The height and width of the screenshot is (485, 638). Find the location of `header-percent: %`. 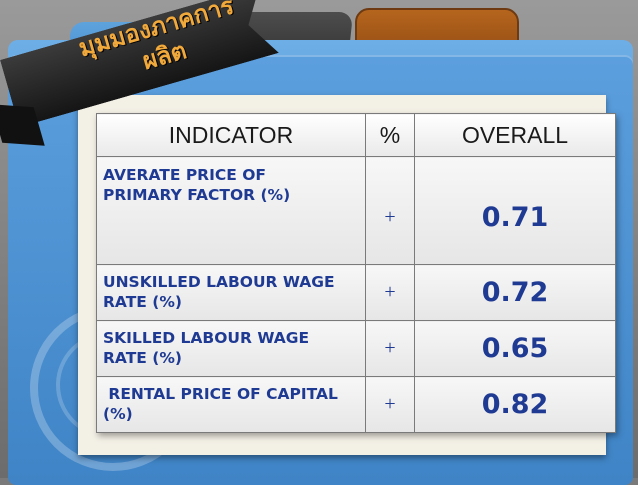

header-percent: % is located at coordinates (390, 135).